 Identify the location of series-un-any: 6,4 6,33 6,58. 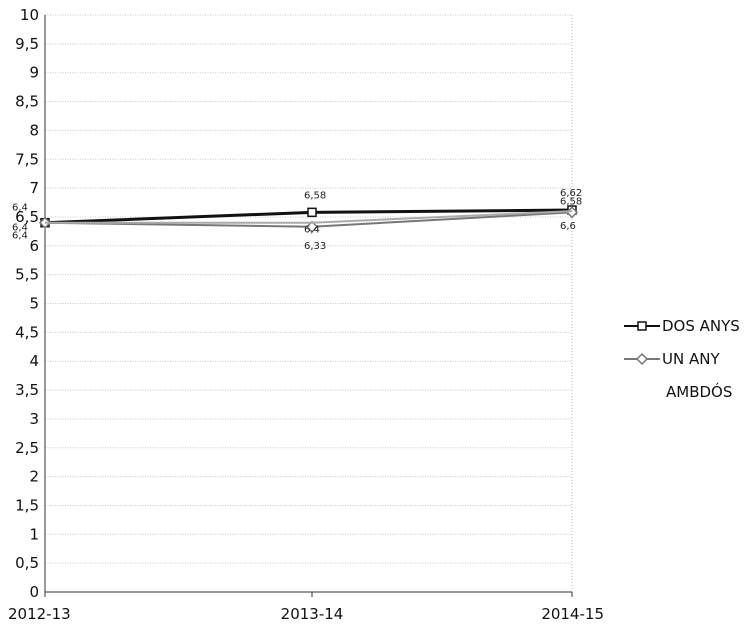
(297, 223).